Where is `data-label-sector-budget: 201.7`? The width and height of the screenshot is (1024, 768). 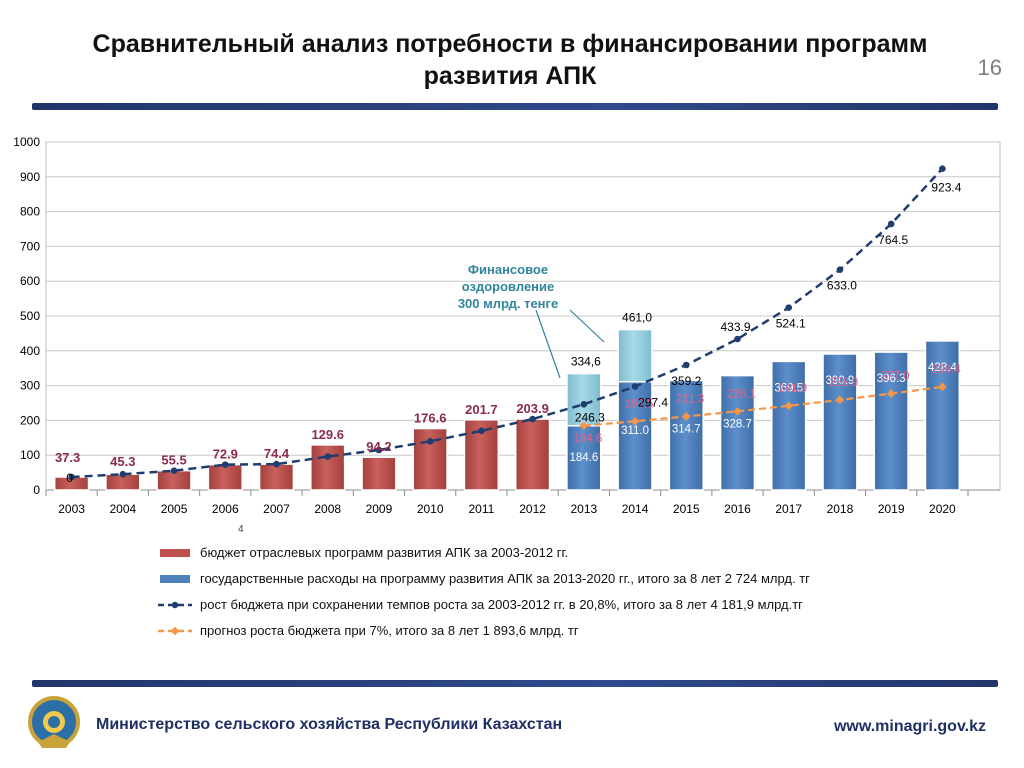 data-label-sector-budget: 201.7 is located at coordinates (481, 409).